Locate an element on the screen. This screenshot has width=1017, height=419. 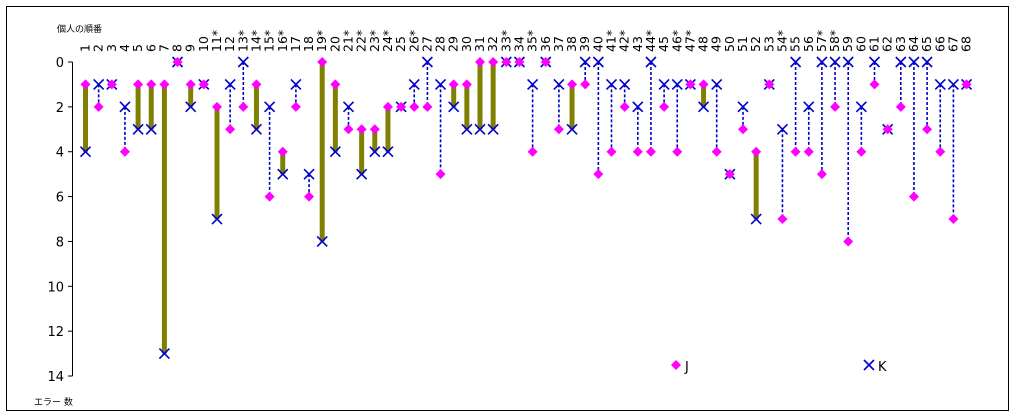
y-tick-label: 6 is located at coordinates (60, 198).